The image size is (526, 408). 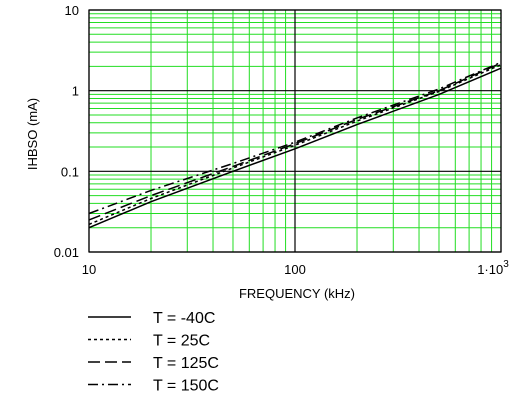 I want to click on x-tick-exponent: 3, so click(x=506, y=264).